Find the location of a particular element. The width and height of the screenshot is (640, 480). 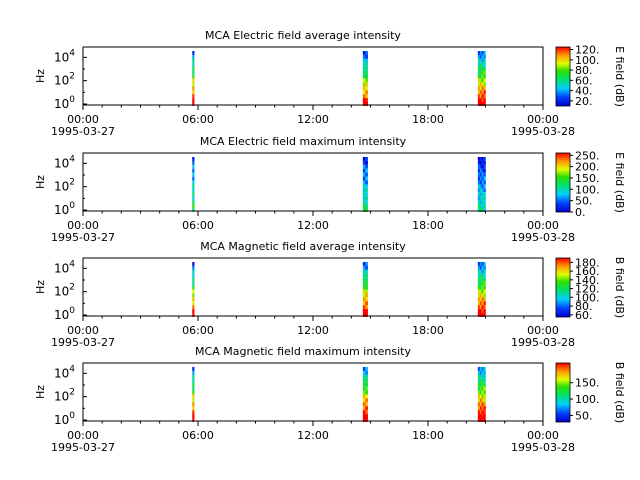

colorbar-tick-label: 120. is located at coordinates (587, 50).